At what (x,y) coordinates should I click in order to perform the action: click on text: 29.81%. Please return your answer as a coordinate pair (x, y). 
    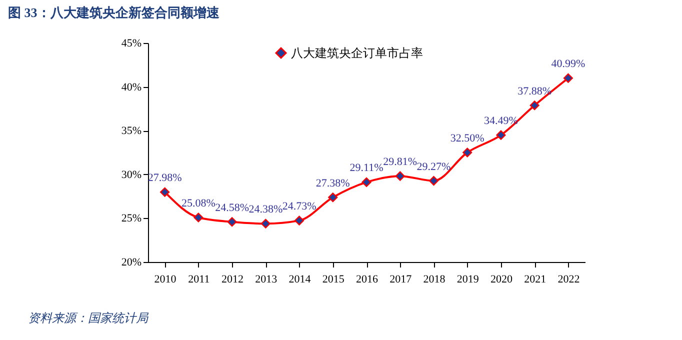
    Looking at the image, I should click on (400, 162).